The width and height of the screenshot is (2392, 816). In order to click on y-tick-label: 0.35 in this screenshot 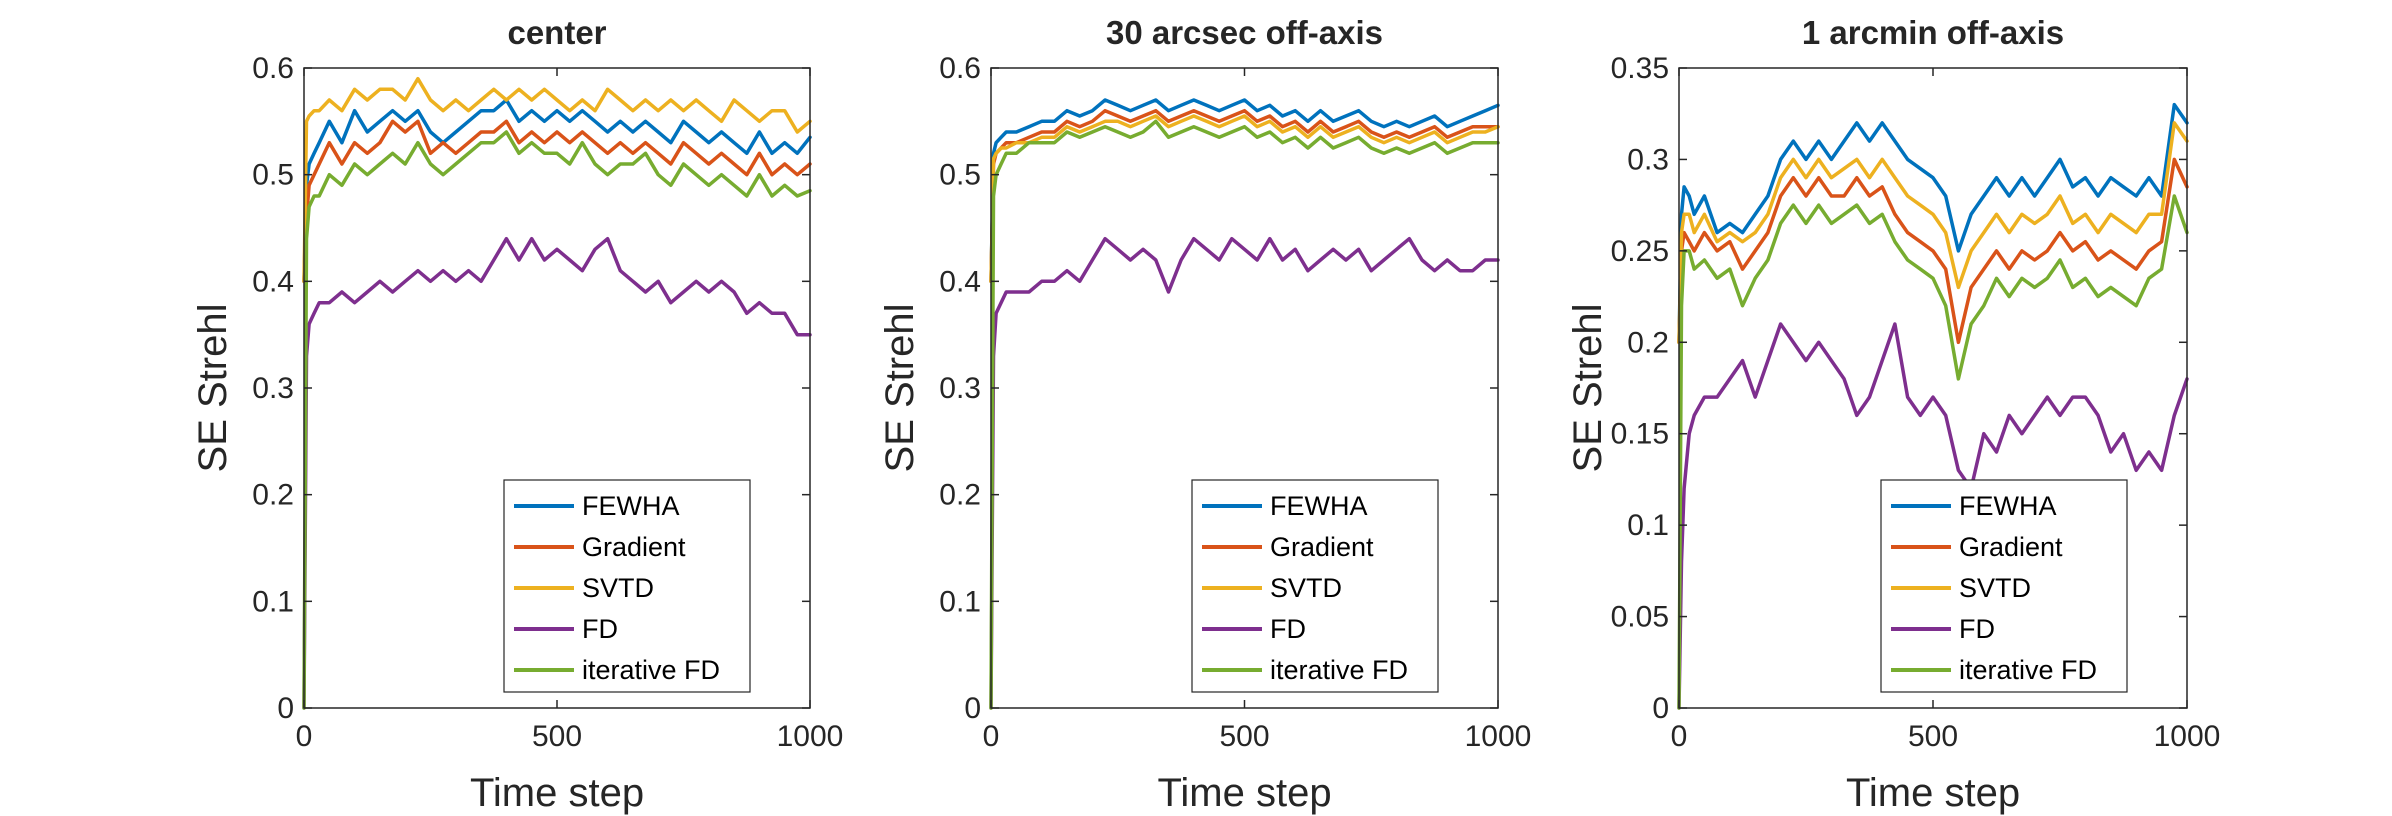, I will do `click(1640, 68)`.